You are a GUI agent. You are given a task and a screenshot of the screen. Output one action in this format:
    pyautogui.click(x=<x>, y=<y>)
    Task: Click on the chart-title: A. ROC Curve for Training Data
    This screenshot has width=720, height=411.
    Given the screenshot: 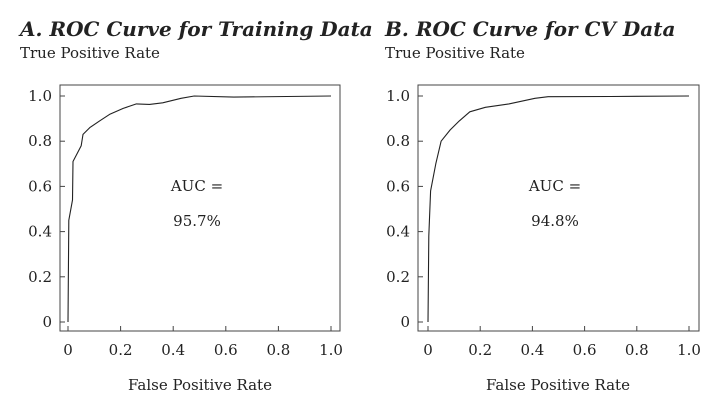 What is the action you would take?
    pyautogui.click(x=195, y=29)
    